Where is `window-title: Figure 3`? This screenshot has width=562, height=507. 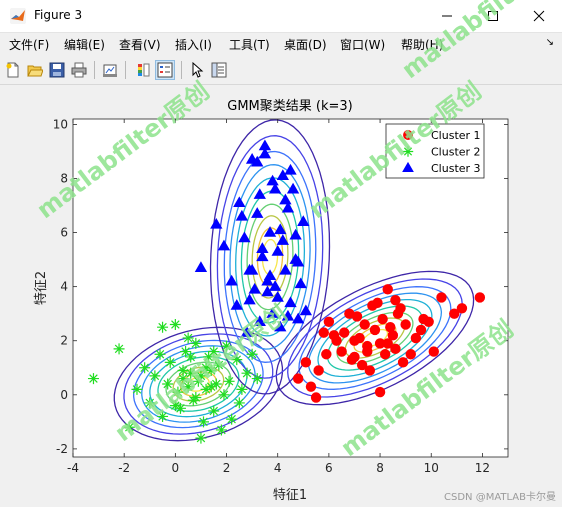 window-title: Figure 3 is located at coordinates (58, 15).